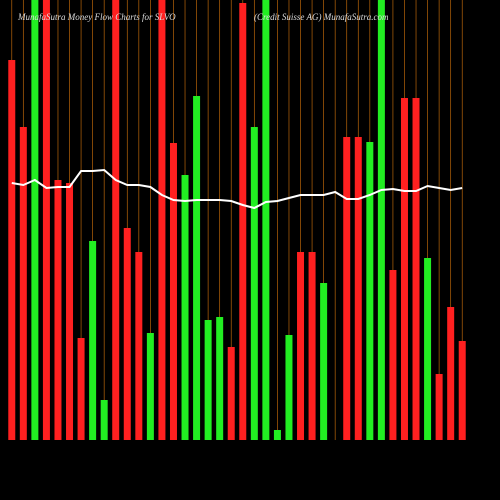 The width and height of the screenshot is (500, 500). Describe the element at coordinates (96, 17) in the screenshot. I see `chart-title: MunafaSutra Money Flow Charts for SLVO` at that location.